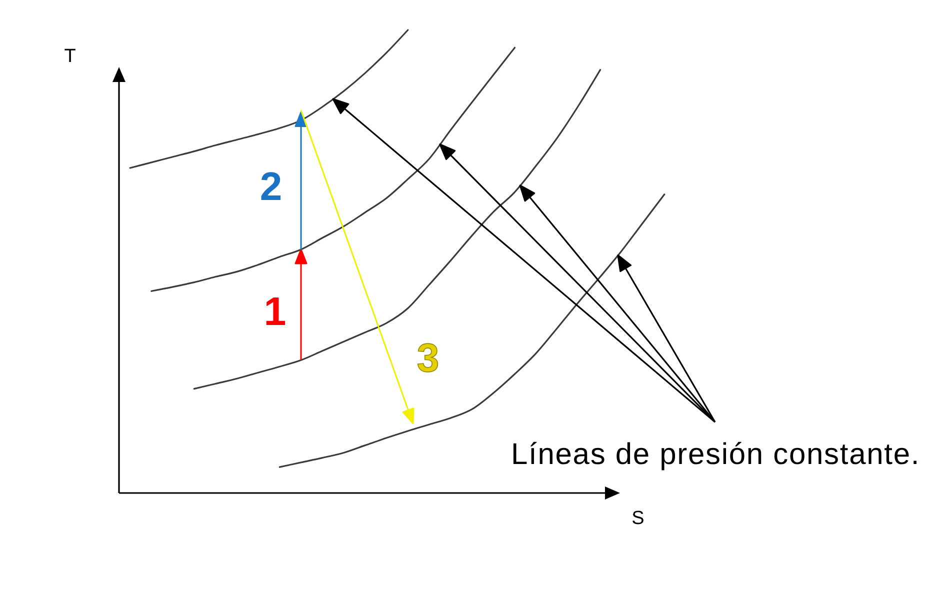 The height and width of the screenshot is (590, 928). Describe the element at coordinates (275, 312) in the screenshot. I see `annotation: 1` at that location.